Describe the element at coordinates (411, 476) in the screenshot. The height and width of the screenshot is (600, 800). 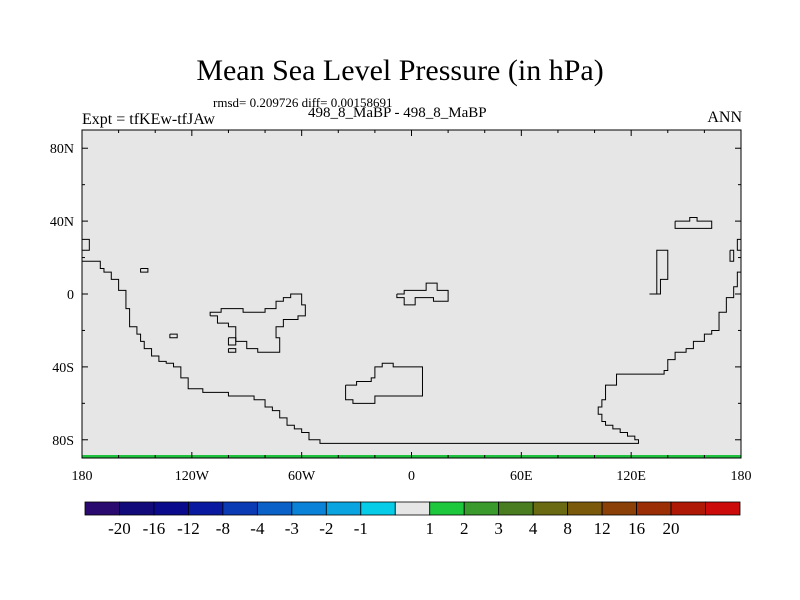
I see `lon-tick-label: 0` at that location.